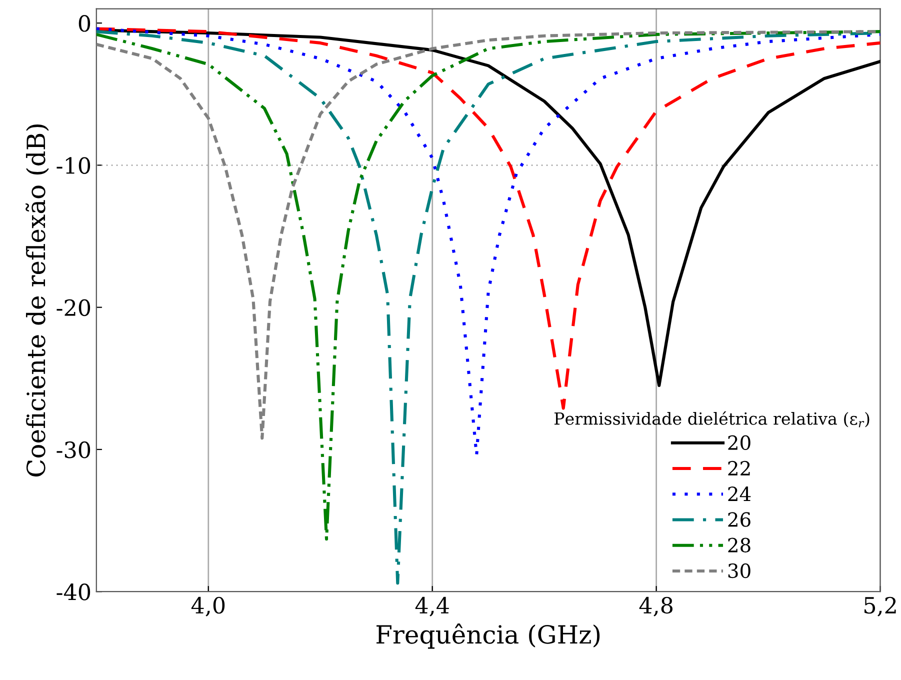 The height and width of the screenshot is (680, 901). Describe the element at coordinates (488, 636) in the screenshot. I see `x-axis-title: Frequência (GHz)` at that location.